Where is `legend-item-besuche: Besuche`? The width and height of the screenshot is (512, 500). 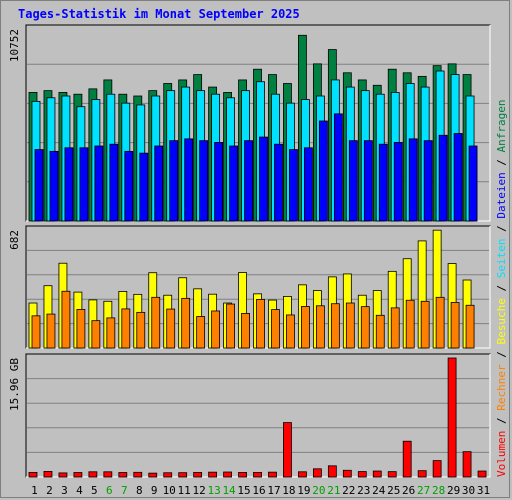
legend-item-besuche: Besuche is located at coordinates (501, 321).